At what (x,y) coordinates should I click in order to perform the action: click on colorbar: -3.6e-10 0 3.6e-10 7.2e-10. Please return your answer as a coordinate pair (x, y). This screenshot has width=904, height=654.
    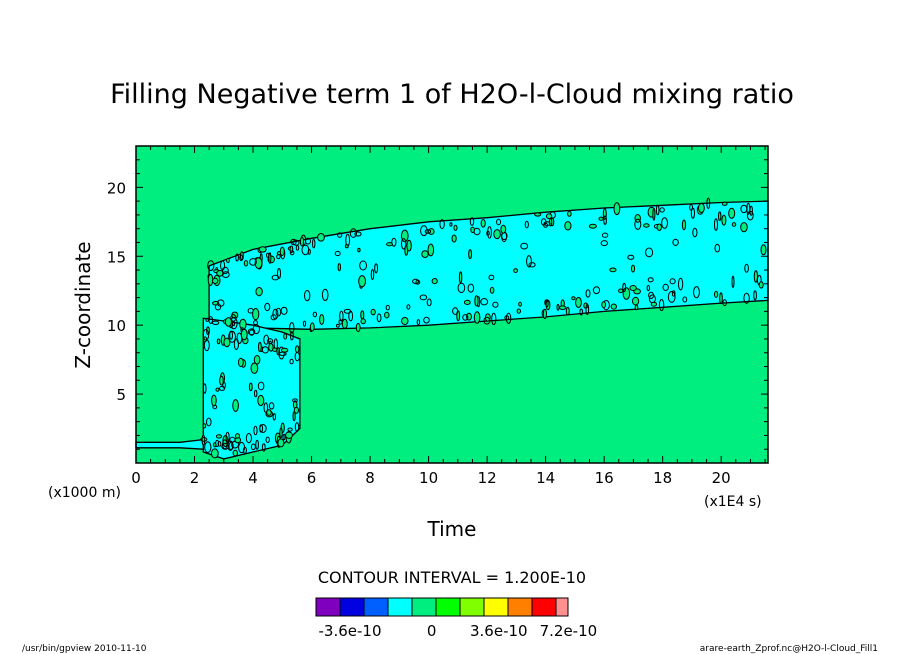
    Looking at the image, I should click on (456, 618).